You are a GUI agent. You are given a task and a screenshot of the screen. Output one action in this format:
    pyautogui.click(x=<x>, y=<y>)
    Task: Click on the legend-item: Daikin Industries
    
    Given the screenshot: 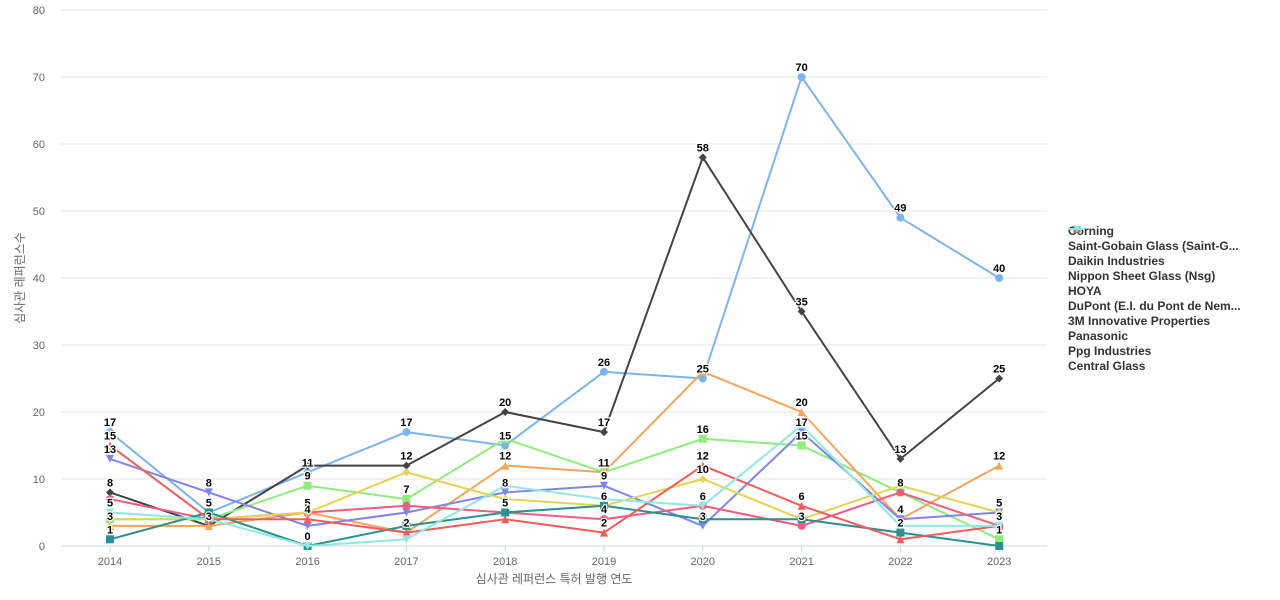 What is the action you would take?
    pyautogui.click(x=1173, y=246)
    